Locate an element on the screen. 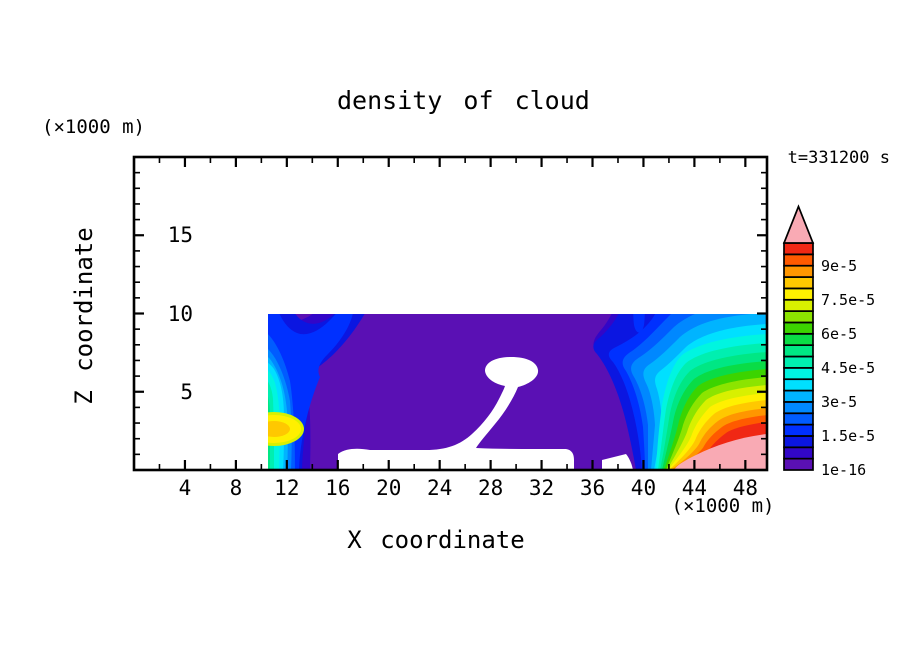  contour-region-band12-left is located at coordinates (199, 411).